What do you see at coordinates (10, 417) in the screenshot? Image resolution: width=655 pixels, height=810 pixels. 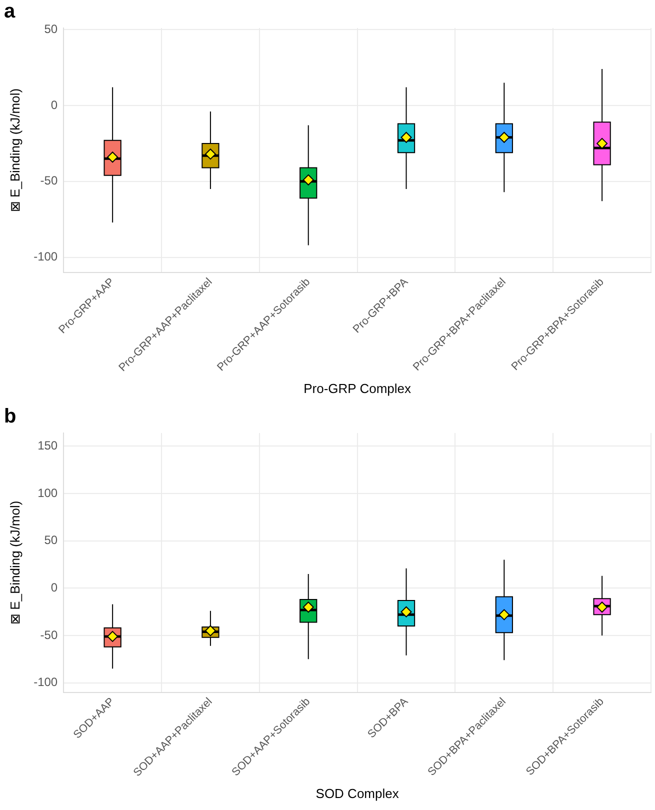 I see `chart-title: b` at bounding box center [10, 417].